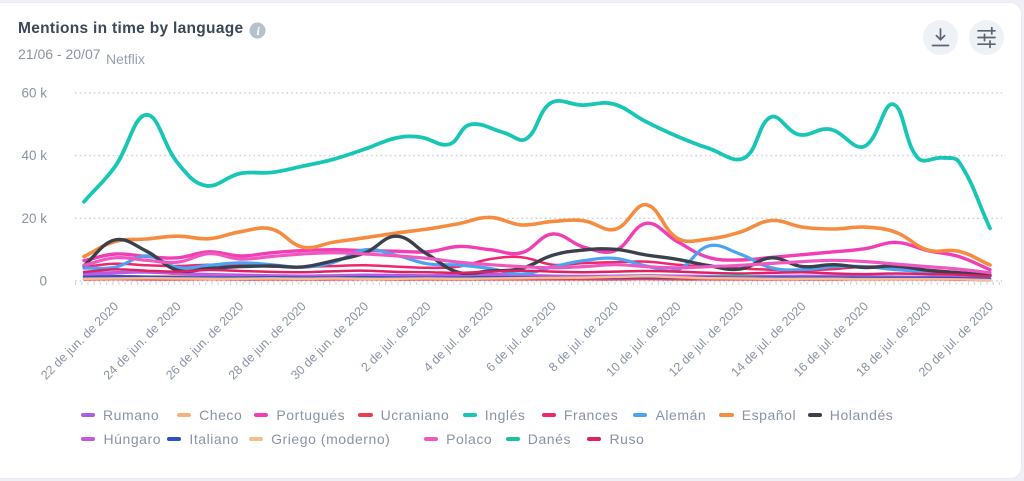 The height and width of the screenshot is (481, 1024). What do you see at coordinates (34, 218) in the screenshot?
I see `svg-text: 20 k` at bounding box center [34, 218].